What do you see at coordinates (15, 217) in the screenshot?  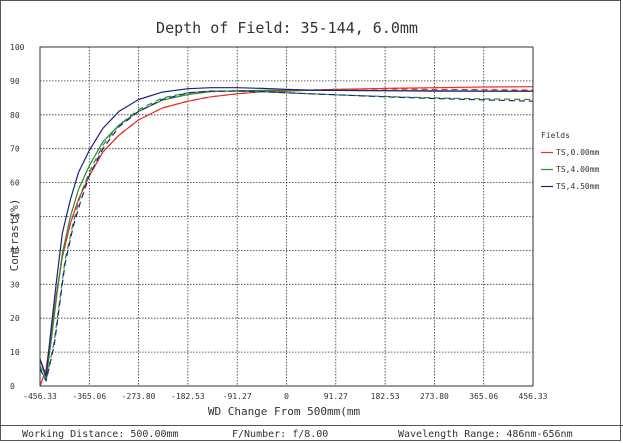 I see `y-tick-label: 50` at bounding box center [15, 217].